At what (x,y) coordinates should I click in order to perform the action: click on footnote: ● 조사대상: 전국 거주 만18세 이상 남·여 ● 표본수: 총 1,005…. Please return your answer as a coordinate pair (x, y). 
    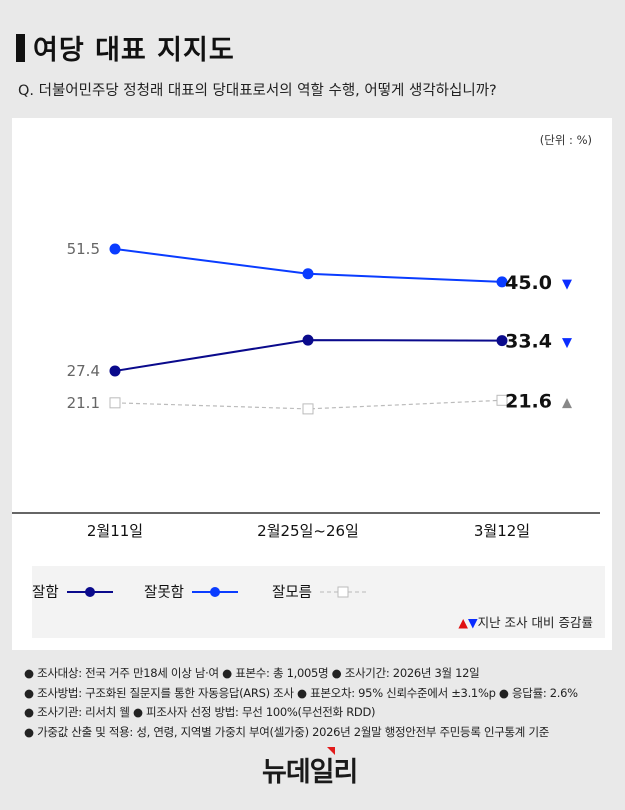
    Looking at the image, I should click on (252, 673).